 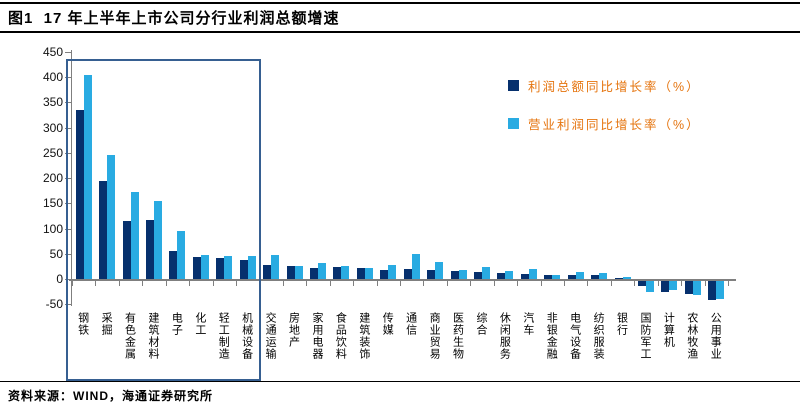 What do you see at coordinates (228, 267) in the screenshot?
I see `bar-轻工制造-operating-profit` at bounding box center [228, 267].